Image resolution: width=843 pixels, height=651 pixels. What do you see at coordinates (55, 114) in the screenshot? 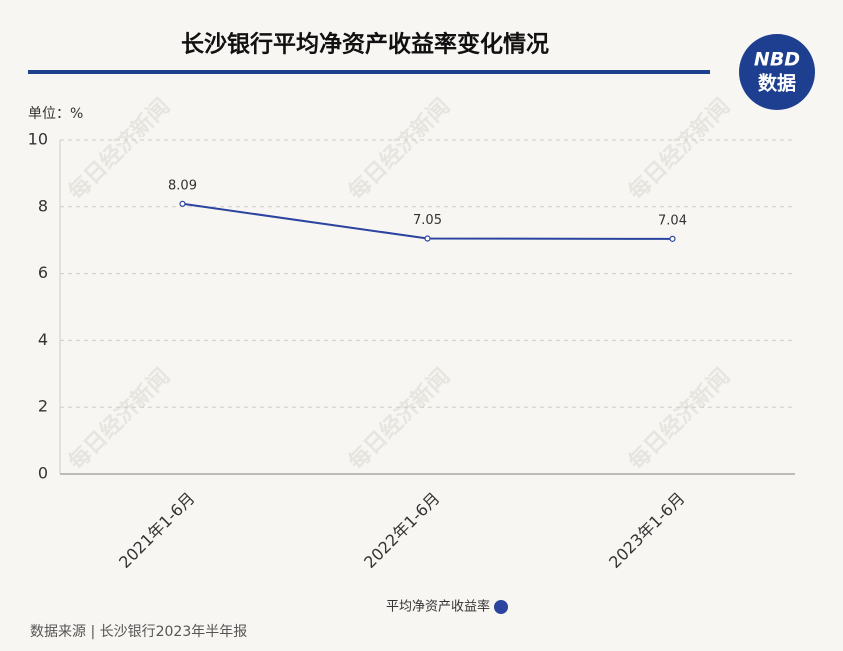
I see `unit-label: 单位：%` at bounding box center [55, 114].